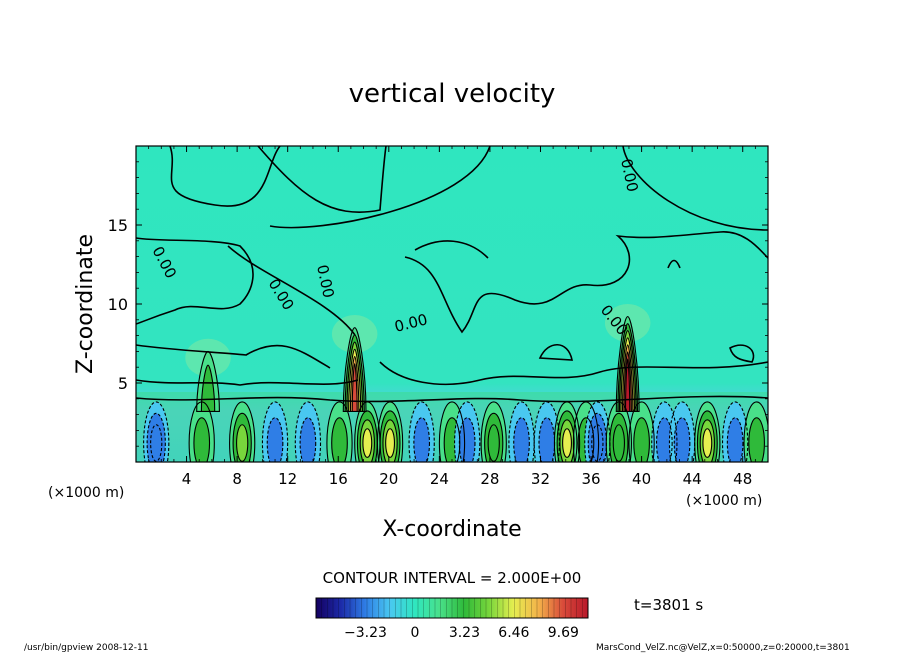 The image size is (904, 654). I want to click on footer-left: /usr/bin/gpview 2008-12-11, so click(86, 648).